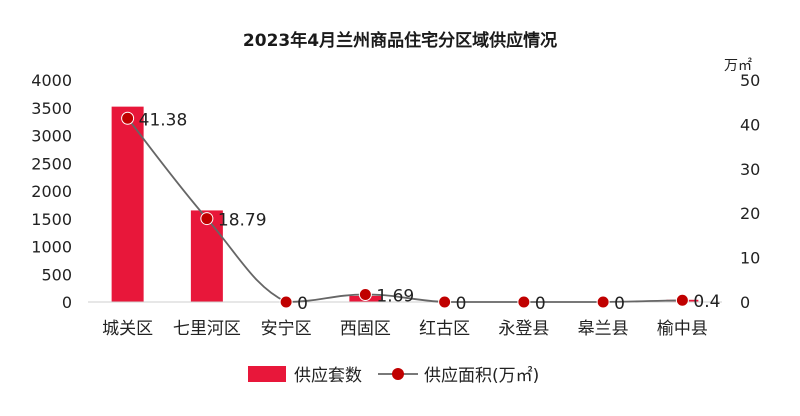  I want to click on left-axis-tick-label: 1500, so click(51, 219).